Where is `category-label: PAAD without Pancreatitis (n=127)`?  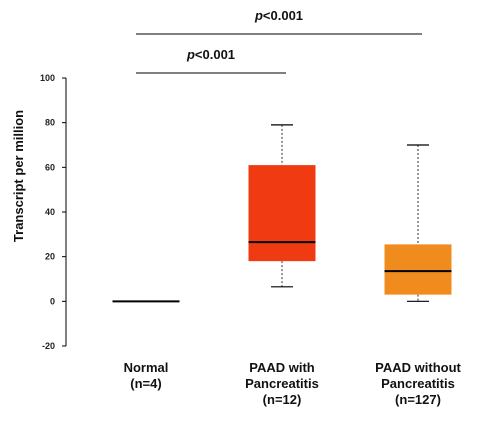 category-label: PAAD without Pancreatitis (n=127) is located at coordinates (418, 383).